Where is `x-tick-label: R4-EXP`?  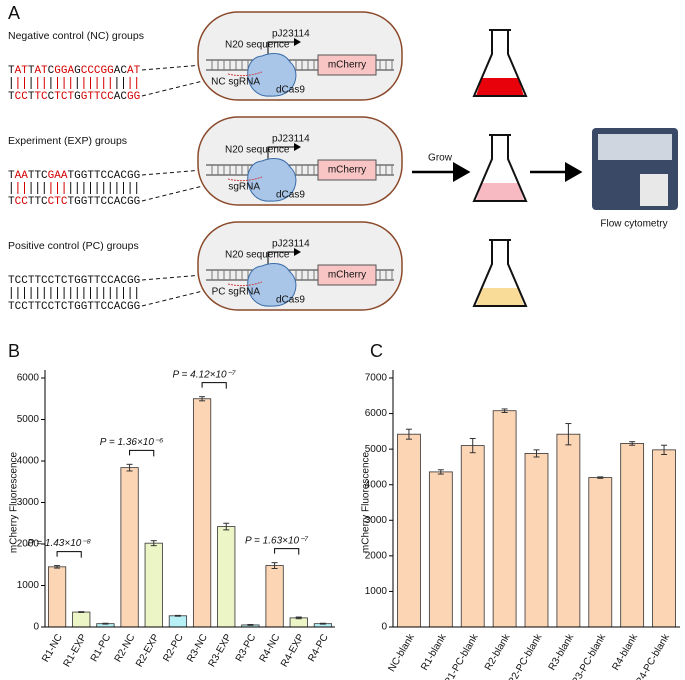 x-tick-label: R4-EXP is located at coordinates (293, 650).